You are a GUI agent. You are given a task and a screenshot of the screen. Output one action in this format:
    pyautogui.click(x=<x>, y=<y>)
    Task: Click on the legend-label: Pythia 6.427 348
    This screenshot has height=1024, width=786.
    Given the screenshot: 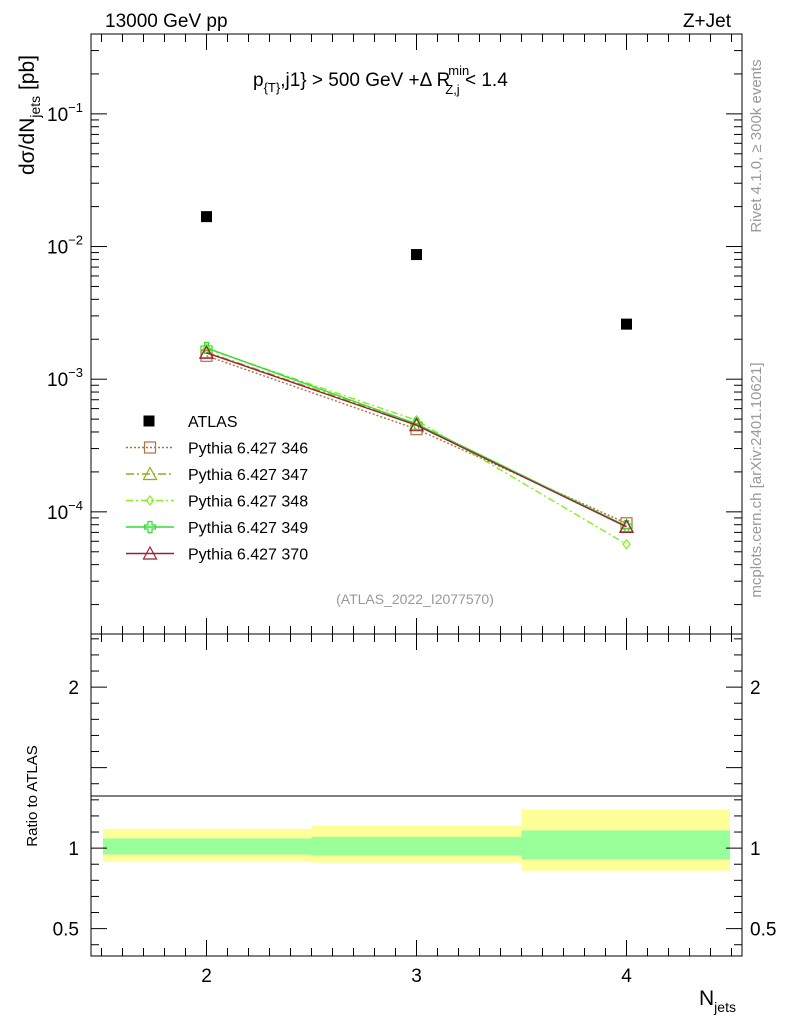 What is the action you would take?
    pyautogui.click(x=248, y=502)
    